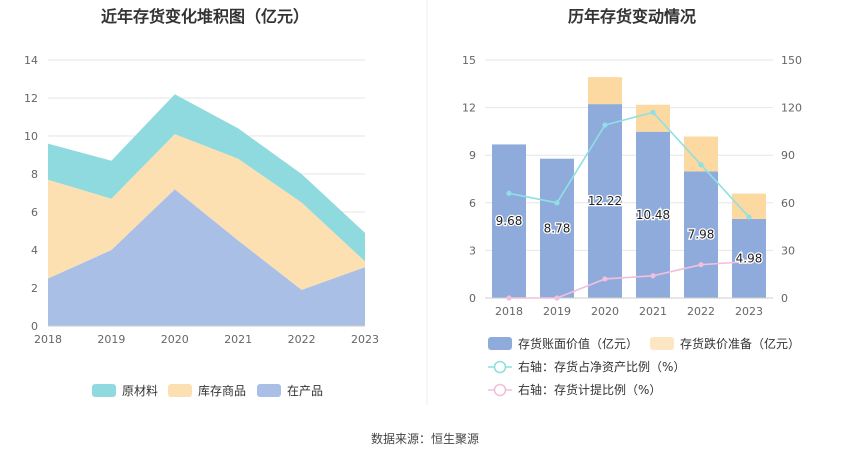 Image resolution: width=850 pixels, height=459 pixels. What do you see at coordinates (31, 60) in the screenshot?
I see `left-y-tick-label: 14` at bounding box center [31, 60].